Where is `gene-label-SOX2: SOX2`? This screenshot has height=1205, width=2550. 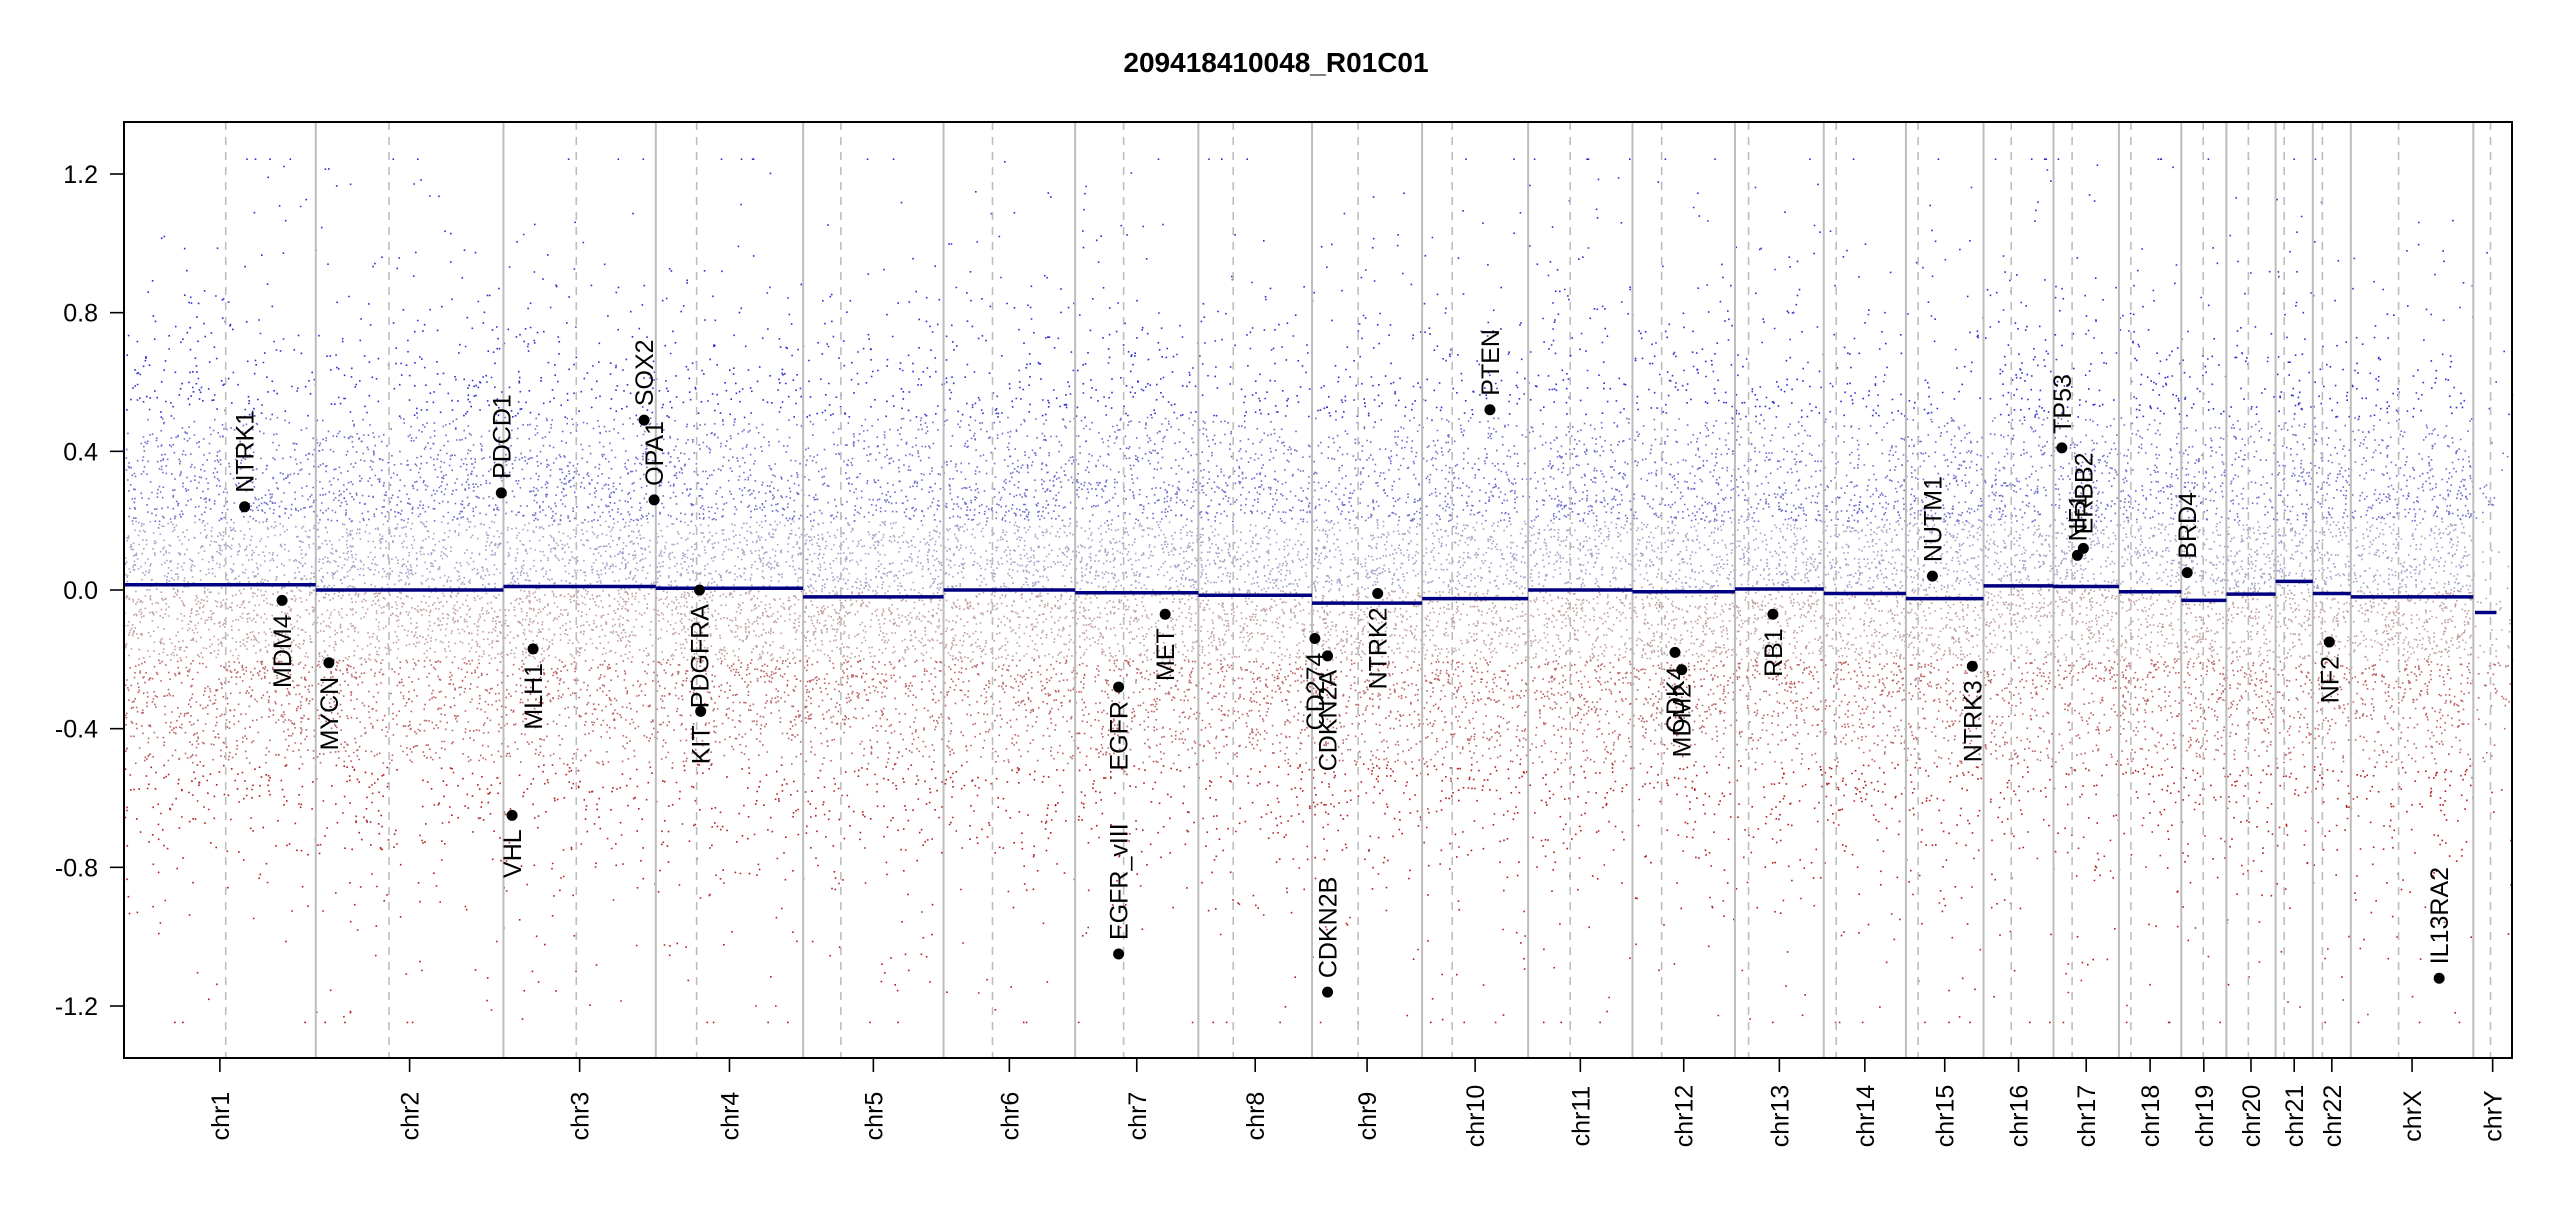 gene-label-SOX2: SOX2 is located at coordinates (645, 372).